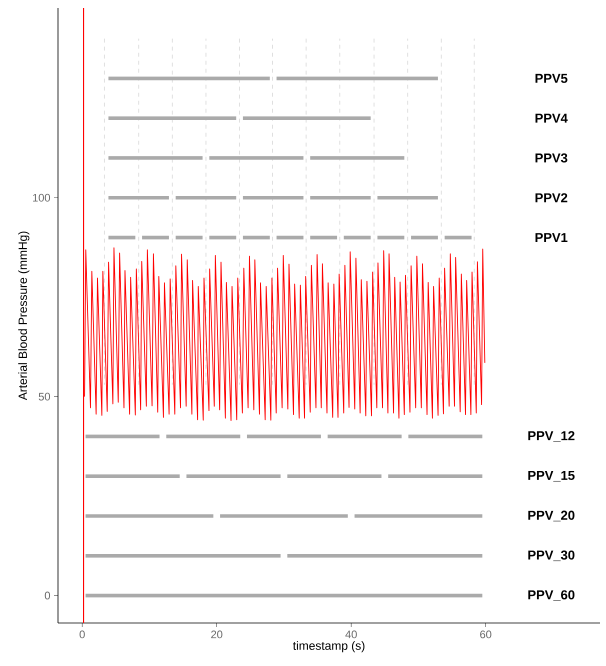  I want to click on x-tick-label: 60, so click(486, 634).